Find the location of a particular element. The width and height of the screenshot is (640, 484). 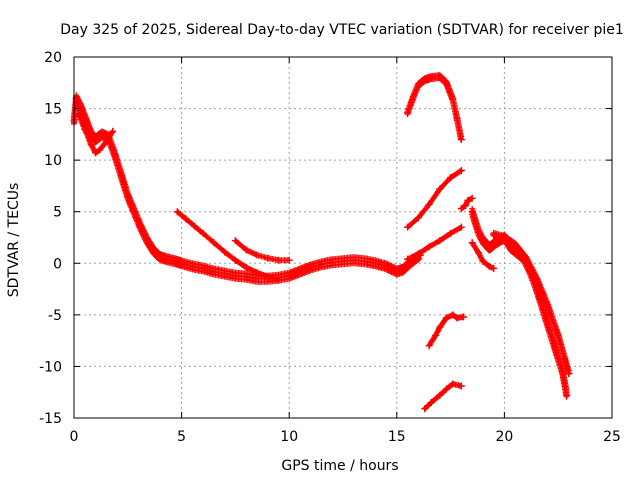

x-tick-label: 0 is located at coordinates (74, 437).